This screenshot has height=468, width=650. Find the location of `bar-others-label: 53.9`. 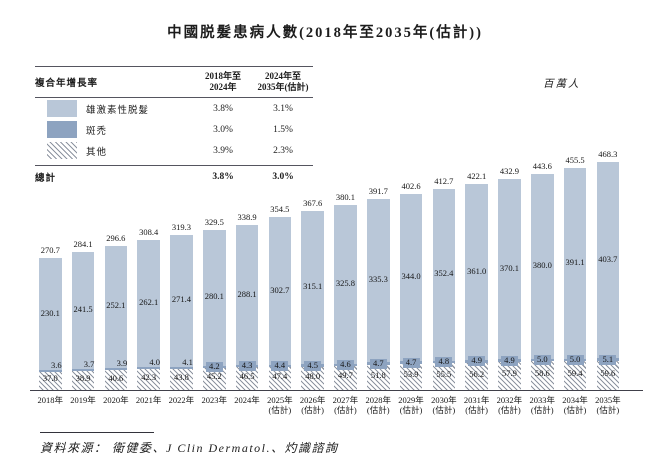

bar-others-label: 53.9 is located at coordinates (411, 374).